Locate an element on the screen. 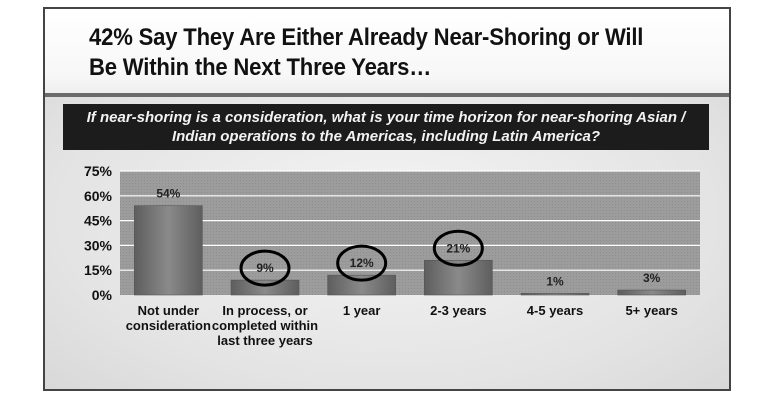  data-label: 54% is located at coordinates (168, 194).